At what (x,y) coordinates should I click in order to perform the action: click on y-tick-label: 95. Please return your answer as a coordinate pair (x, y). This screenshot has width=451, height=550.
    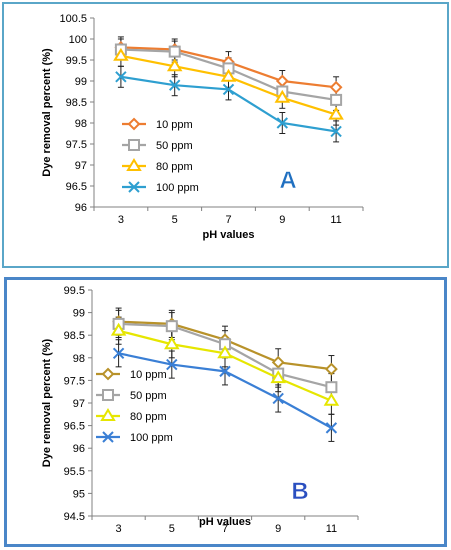
    Looking at the image, I should click on (79, 494).